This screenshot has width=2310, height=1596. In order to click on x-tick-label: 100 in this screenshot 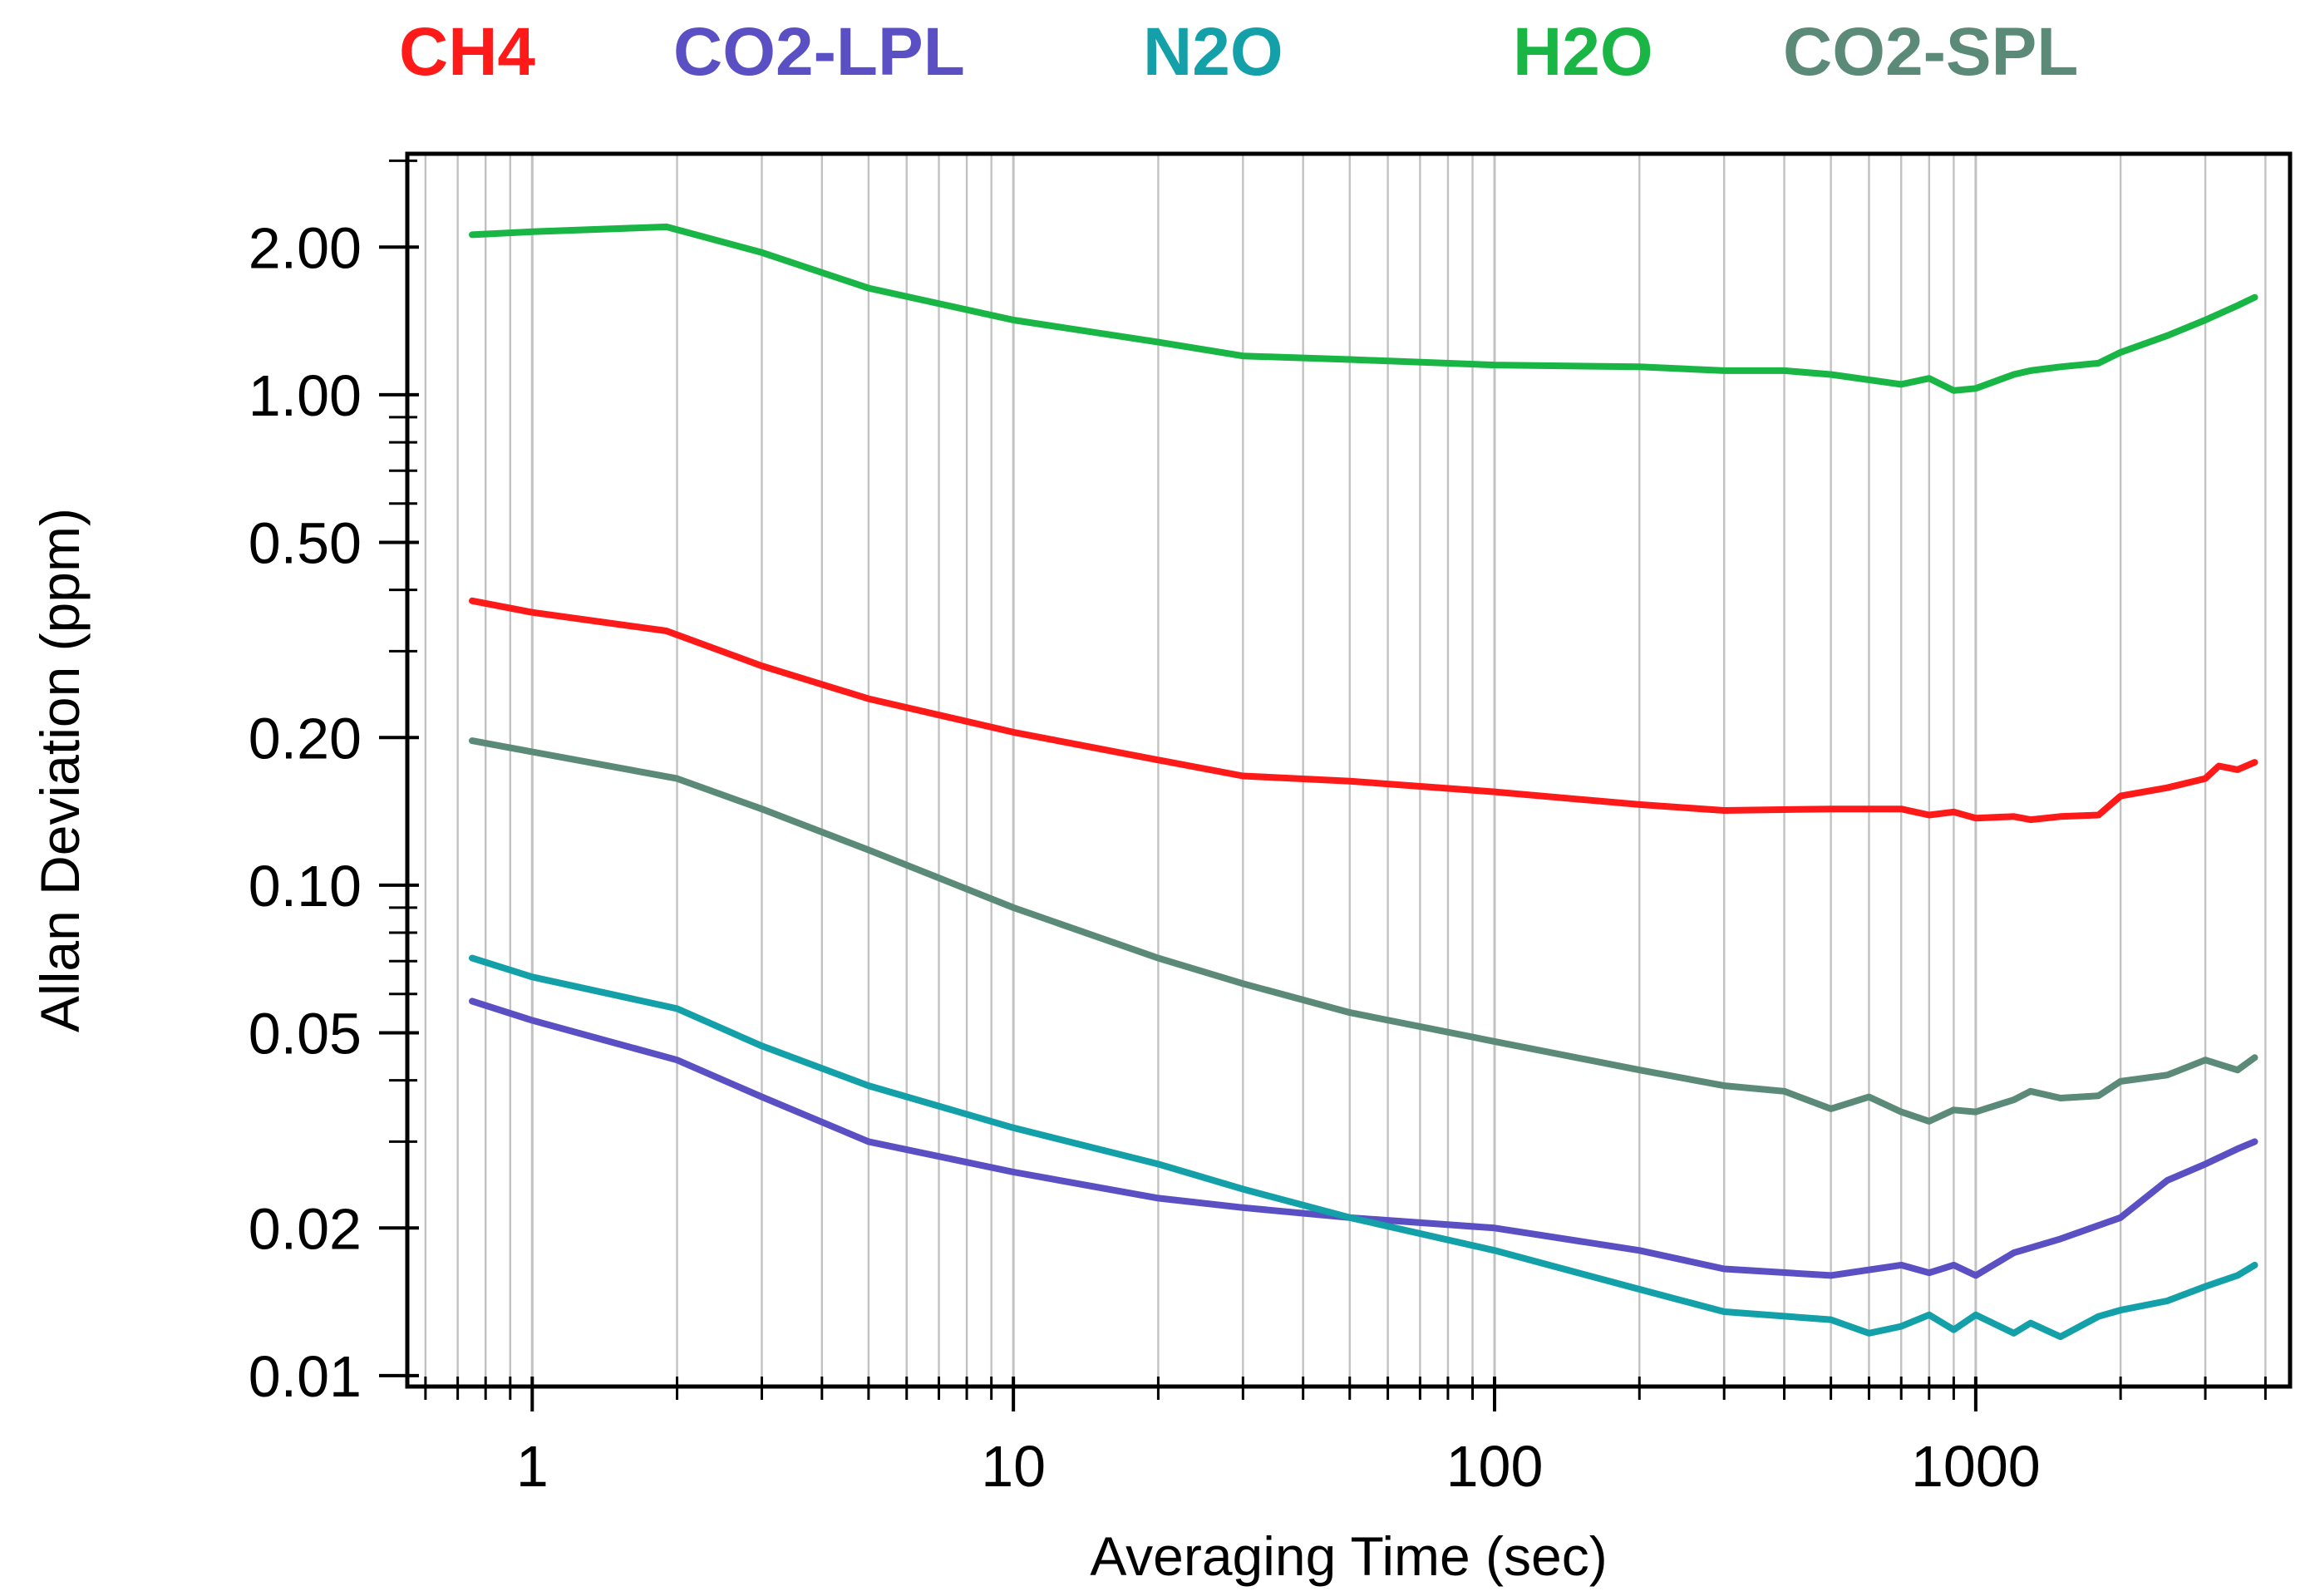, I will do `click(1495, 1466)`.